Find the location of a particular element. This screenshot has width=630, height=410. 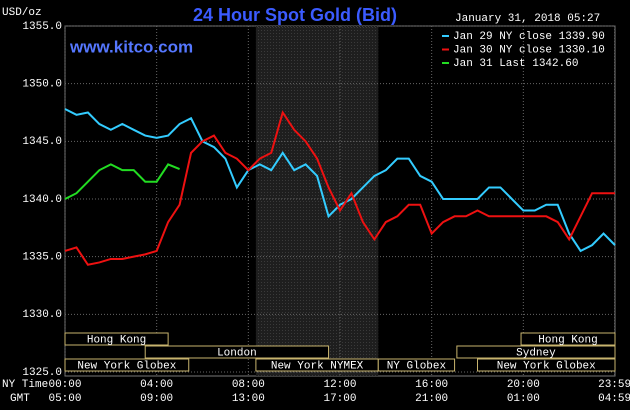

x-axis-label: NY Time is located at coordinates (25, 385).